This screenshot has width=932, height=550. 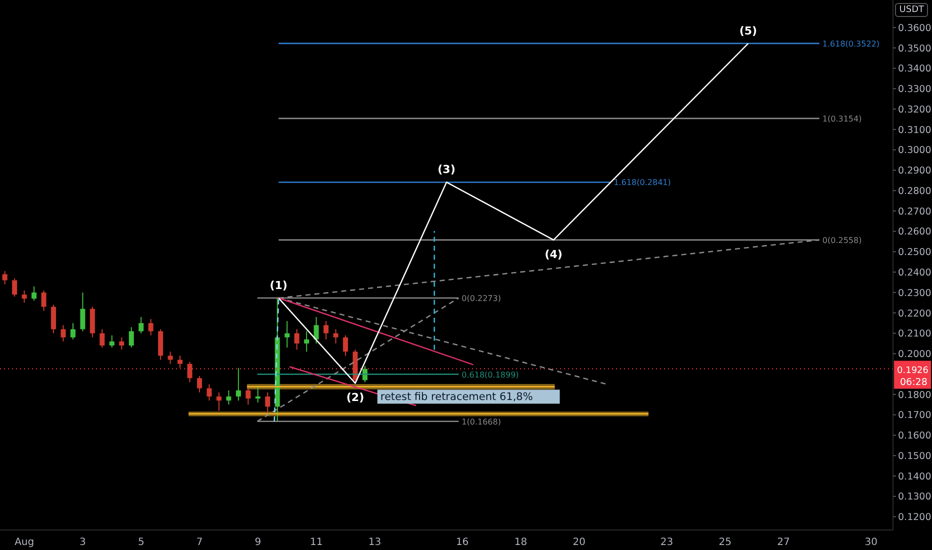 What do you see at coordinates (915, 130) in the screenshot?
I see `y-tick-label: 0.3100` at bounding box center [915, 130].